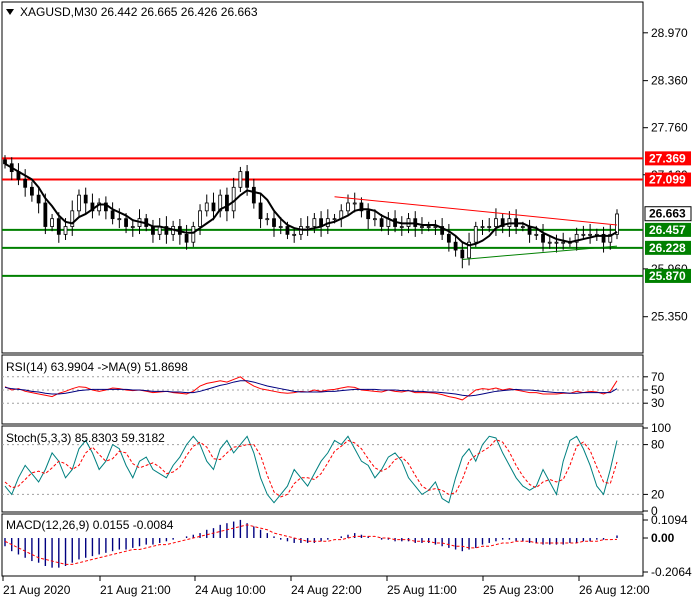 The height and width of the screenshot is (600, 700). What do you see at coordinates (669, 520) in the screenshot?
I see `macd-tick-label: 0.1094` at bounding box center [669, 520].